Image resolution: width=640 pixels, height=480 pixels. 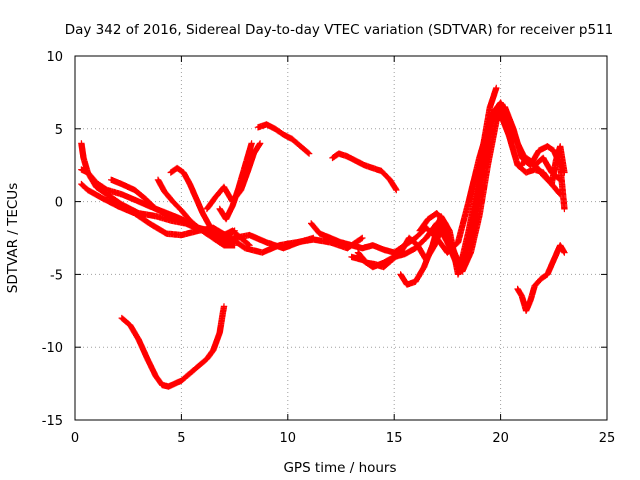 I want to click on y-tick-label: 10, so click(x=54, y=57).